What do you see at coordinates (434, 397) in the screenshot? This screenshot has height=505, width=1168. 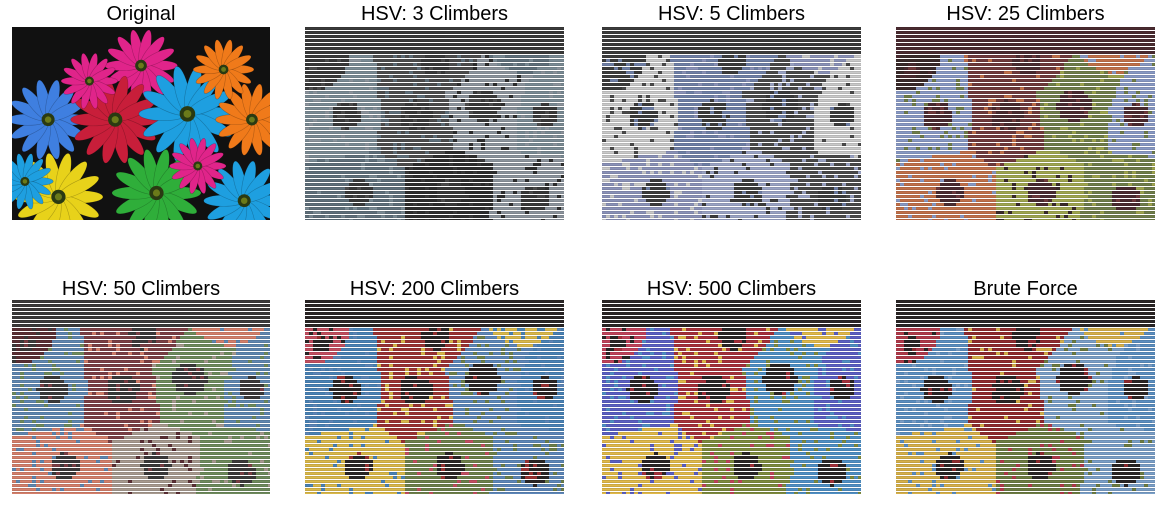 I see `hsv-200-climbers-result-image` at bounding box center [434, 397].